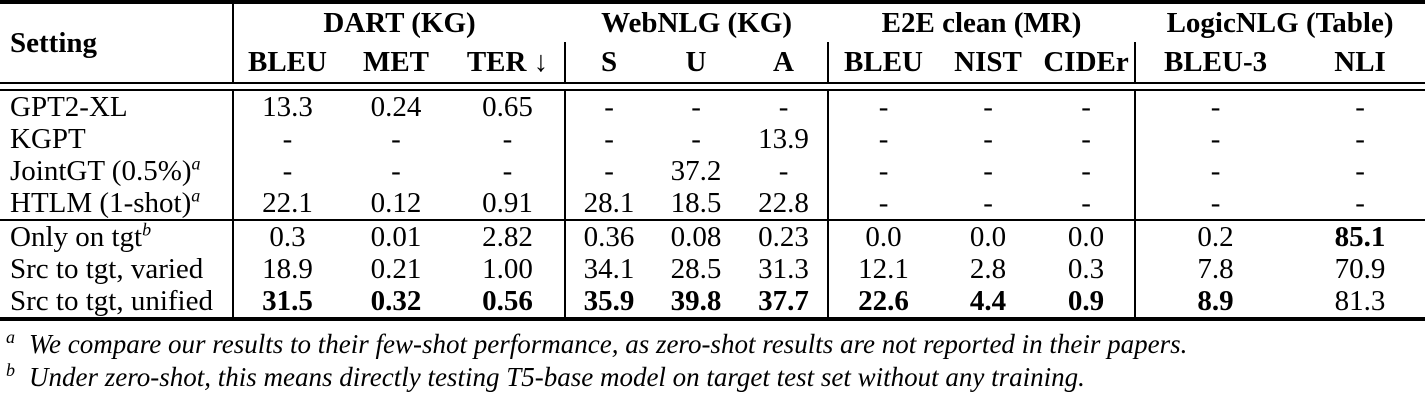 The width and height of the screenshot is (1425, 403). I want to click on row-label: JointGT (0.5%)a, so click(116, 171).